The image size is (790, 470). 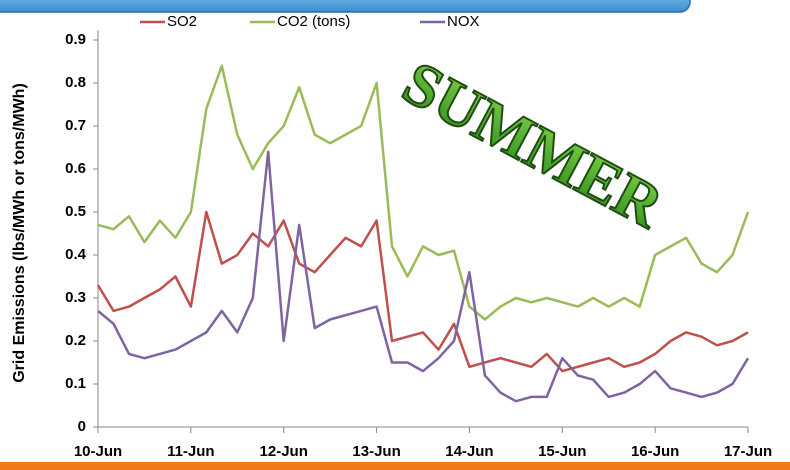 I want to click on legend-label: NOX, so click(x=463, y=21).